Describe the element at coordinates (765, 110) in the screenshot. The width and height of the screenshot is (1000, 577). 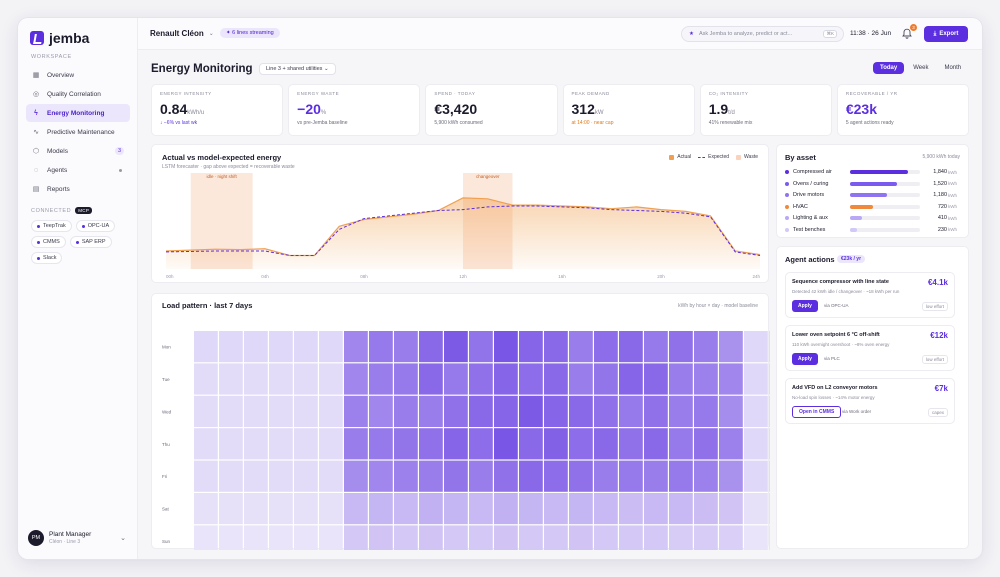
I see `kpi-co2-intensity: CO₂ INTENSITY 1.9t/d 41% renewable mix` at that location.